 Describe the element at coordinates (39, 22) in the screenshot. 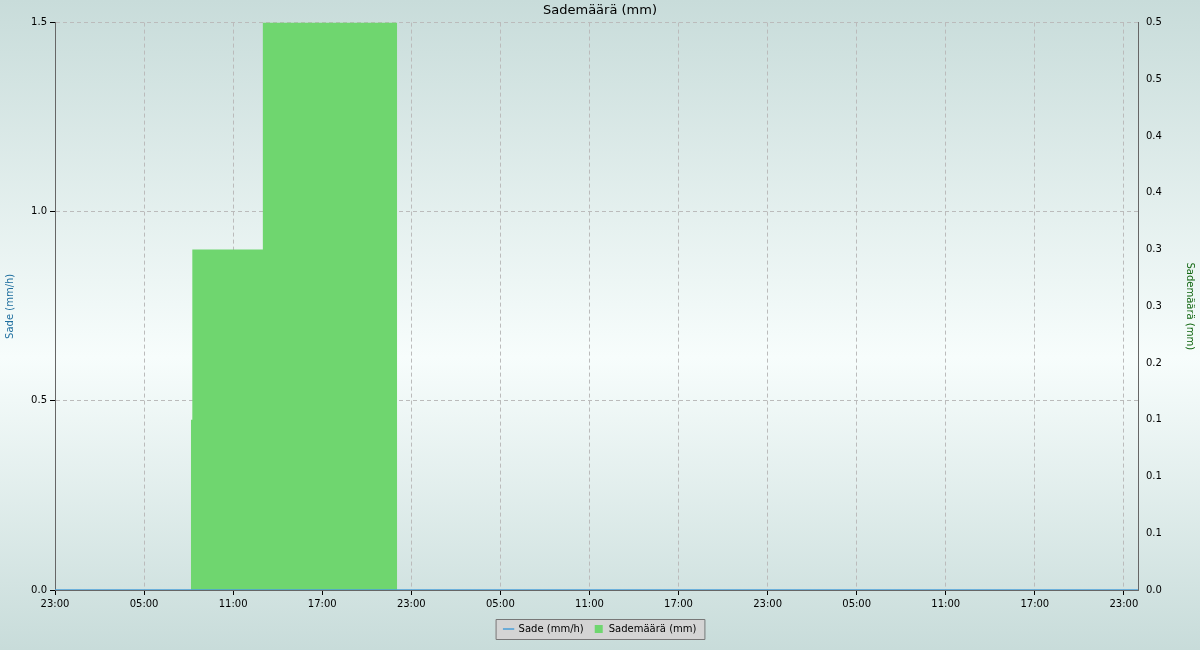

I see `y-tick-label: 1.5` at that location.